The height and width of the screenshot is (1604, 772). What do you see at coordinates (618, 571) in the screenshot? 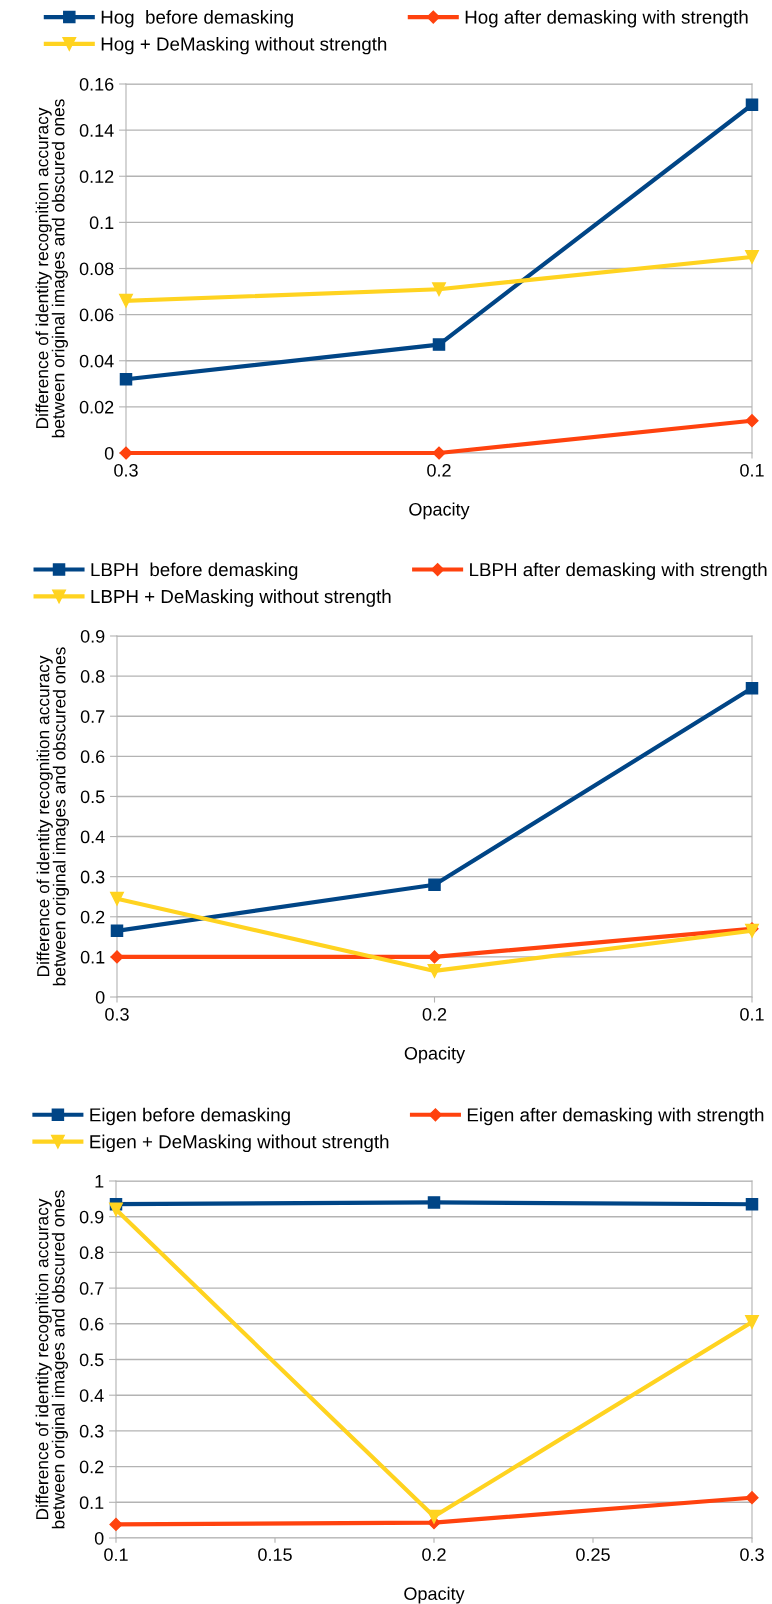
I see `legend-label: LBPH after demasking with strength` at bounding box center [618, 571].